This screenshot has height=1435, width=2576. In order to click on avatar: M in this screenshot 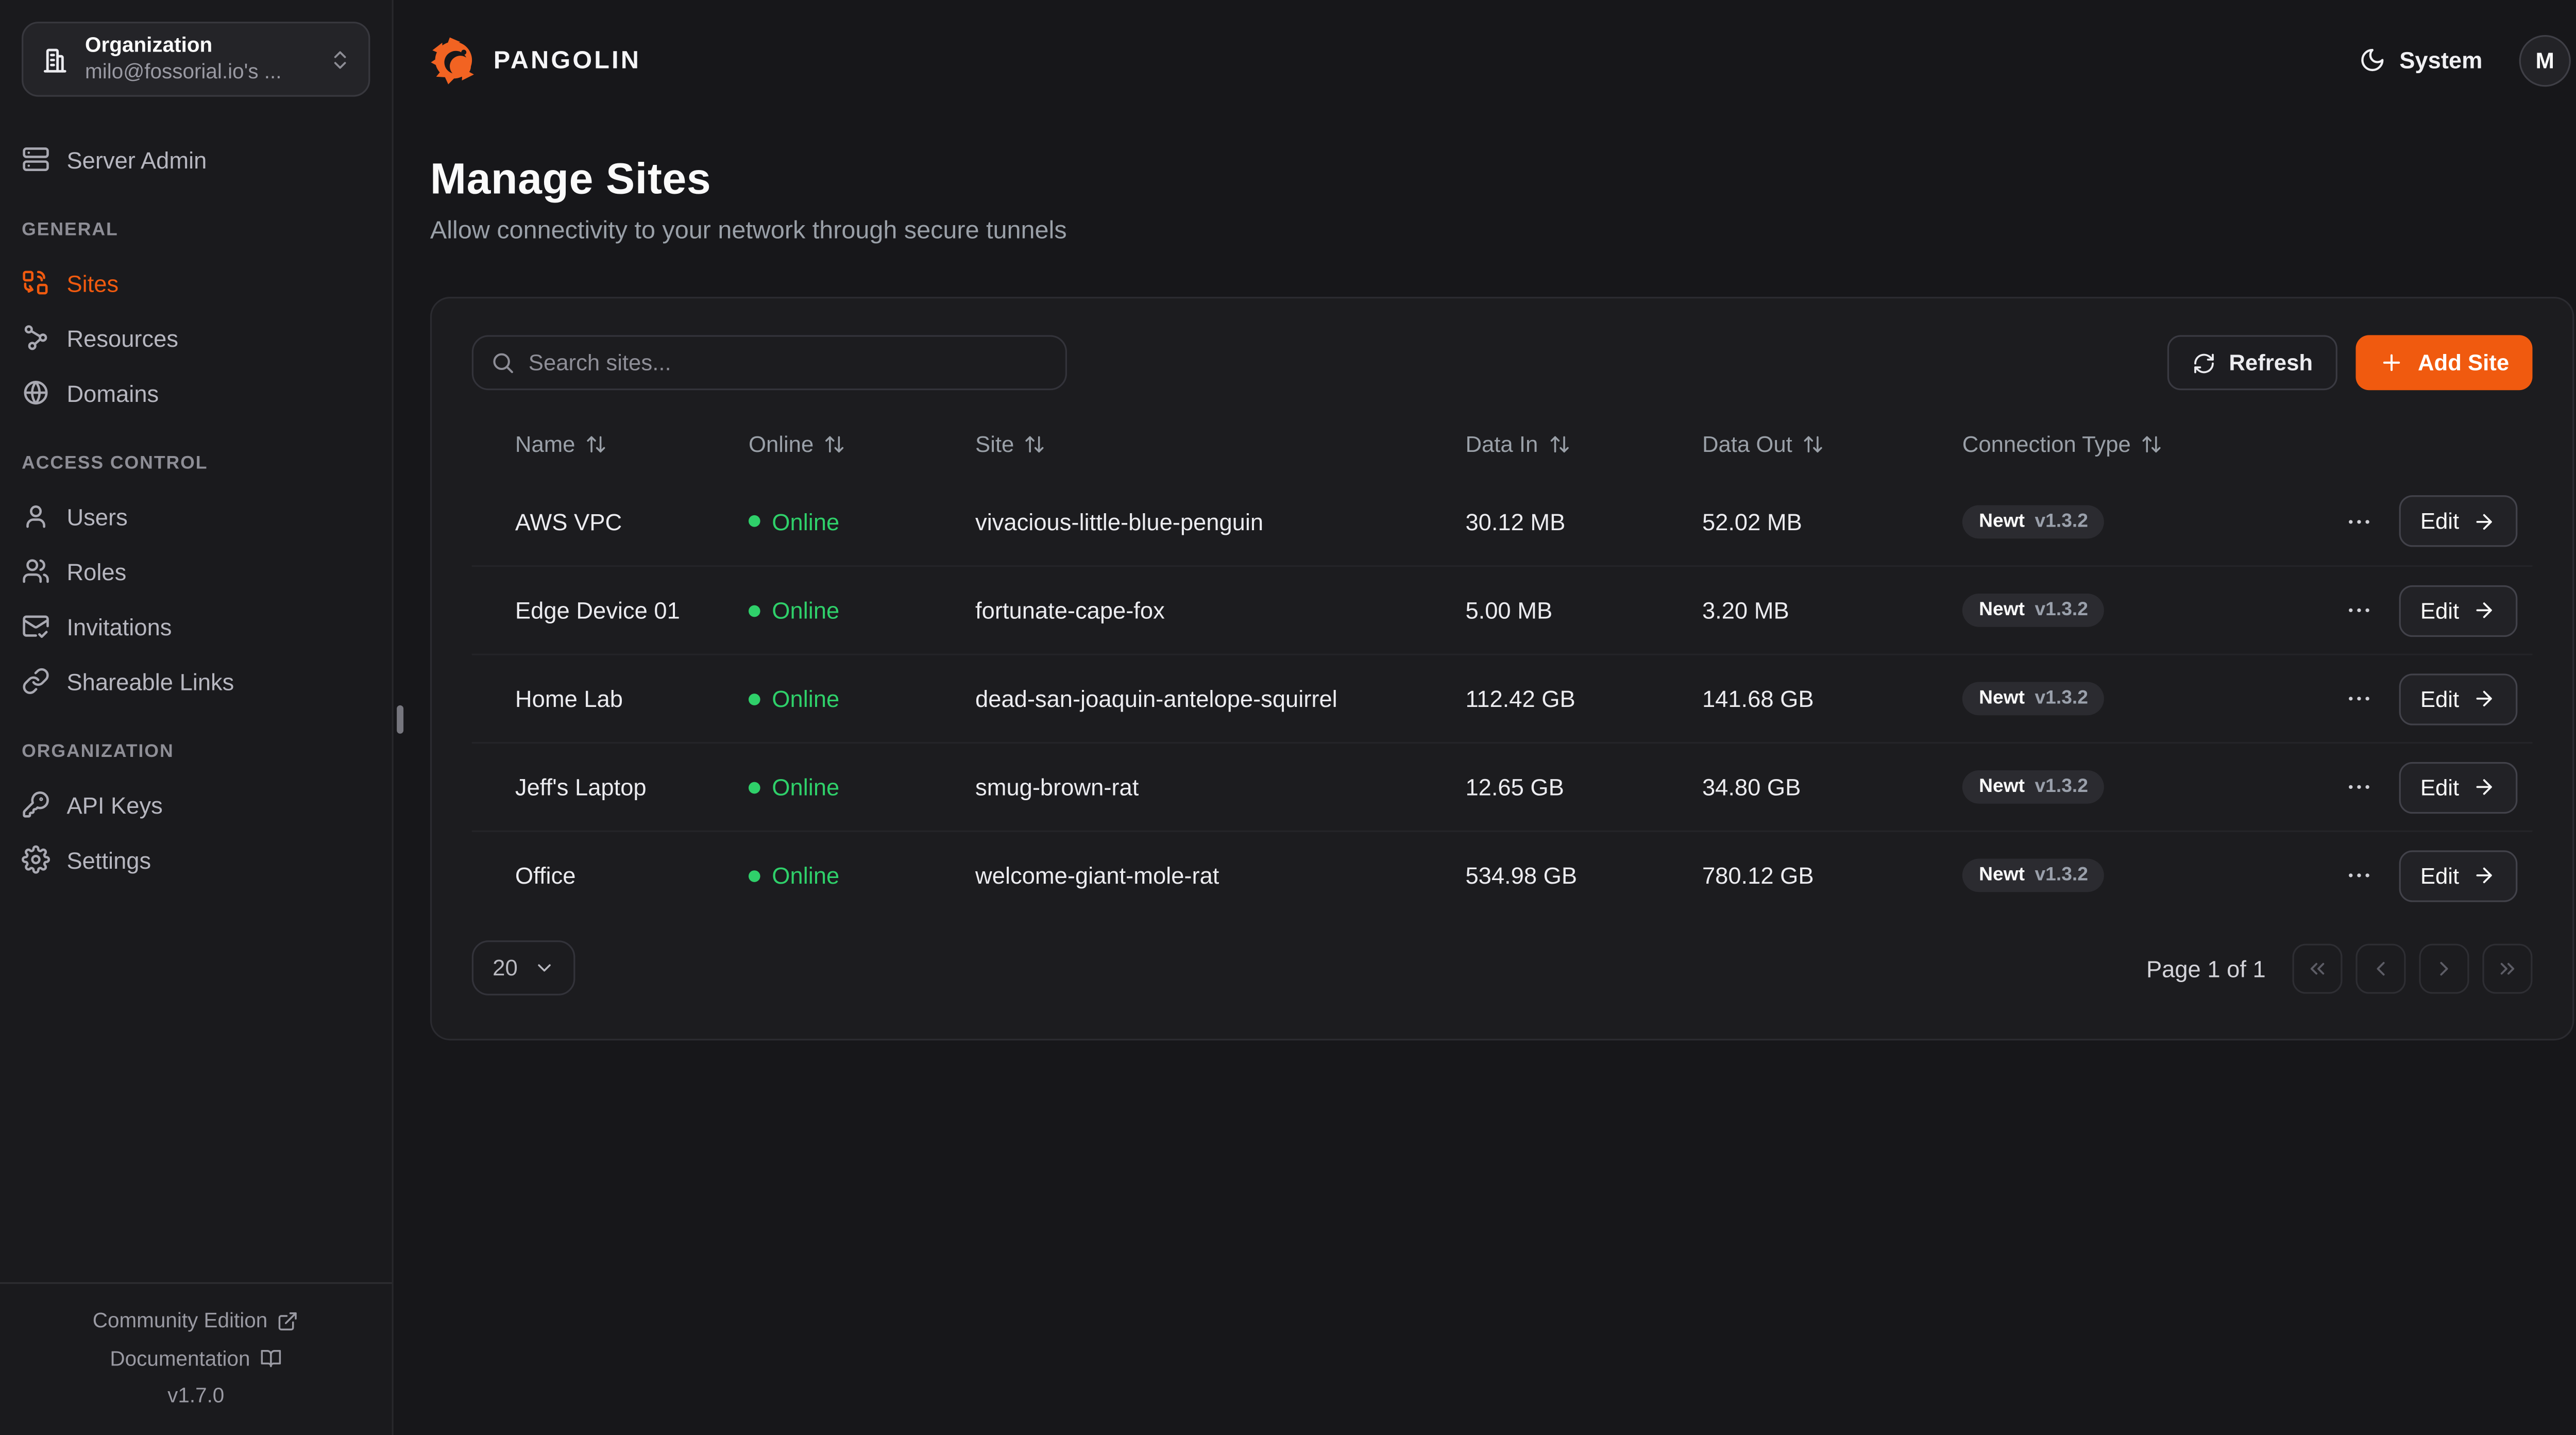, I will do `click(2545, 60)`.